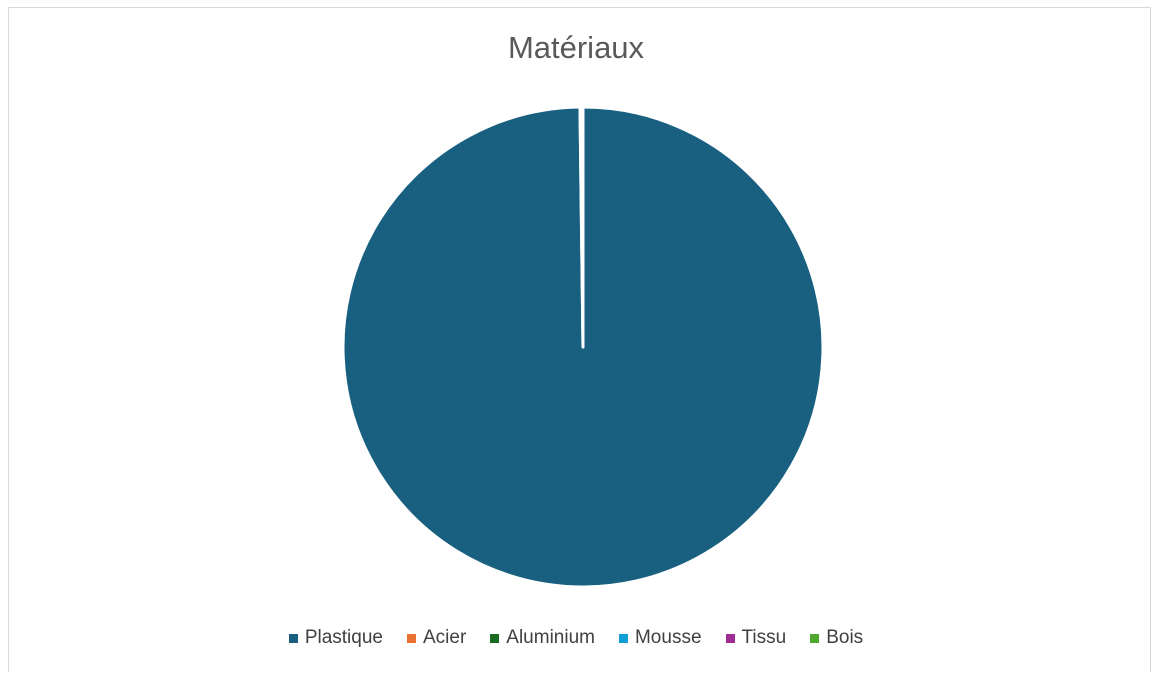 The image size is (1152, 673). I want to click on legend-item-plastique: Plastique, so click(335, 638).